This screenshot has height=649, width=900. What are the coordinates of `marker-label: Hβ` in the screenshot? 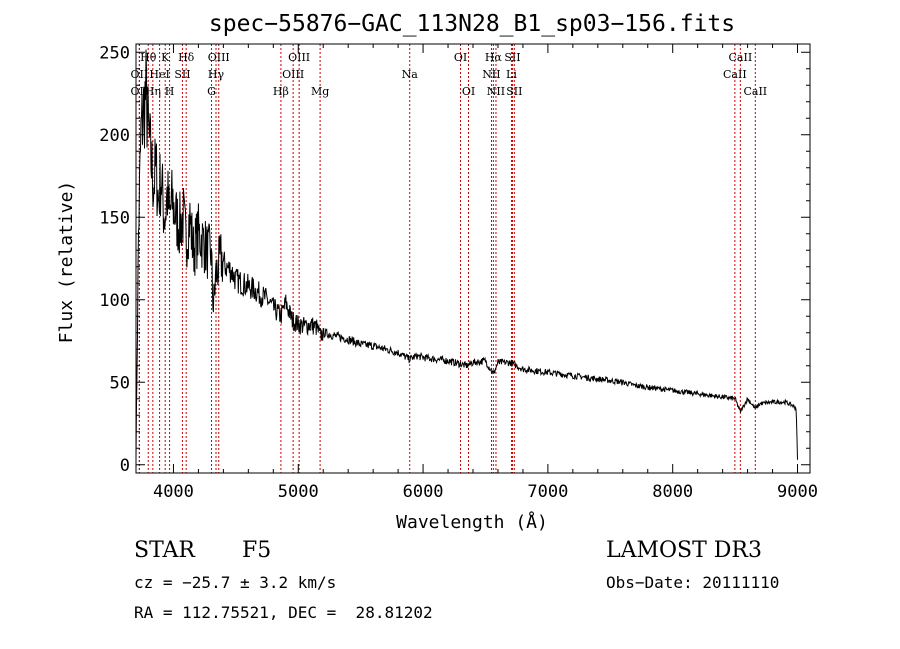 It's located at (281, 91).